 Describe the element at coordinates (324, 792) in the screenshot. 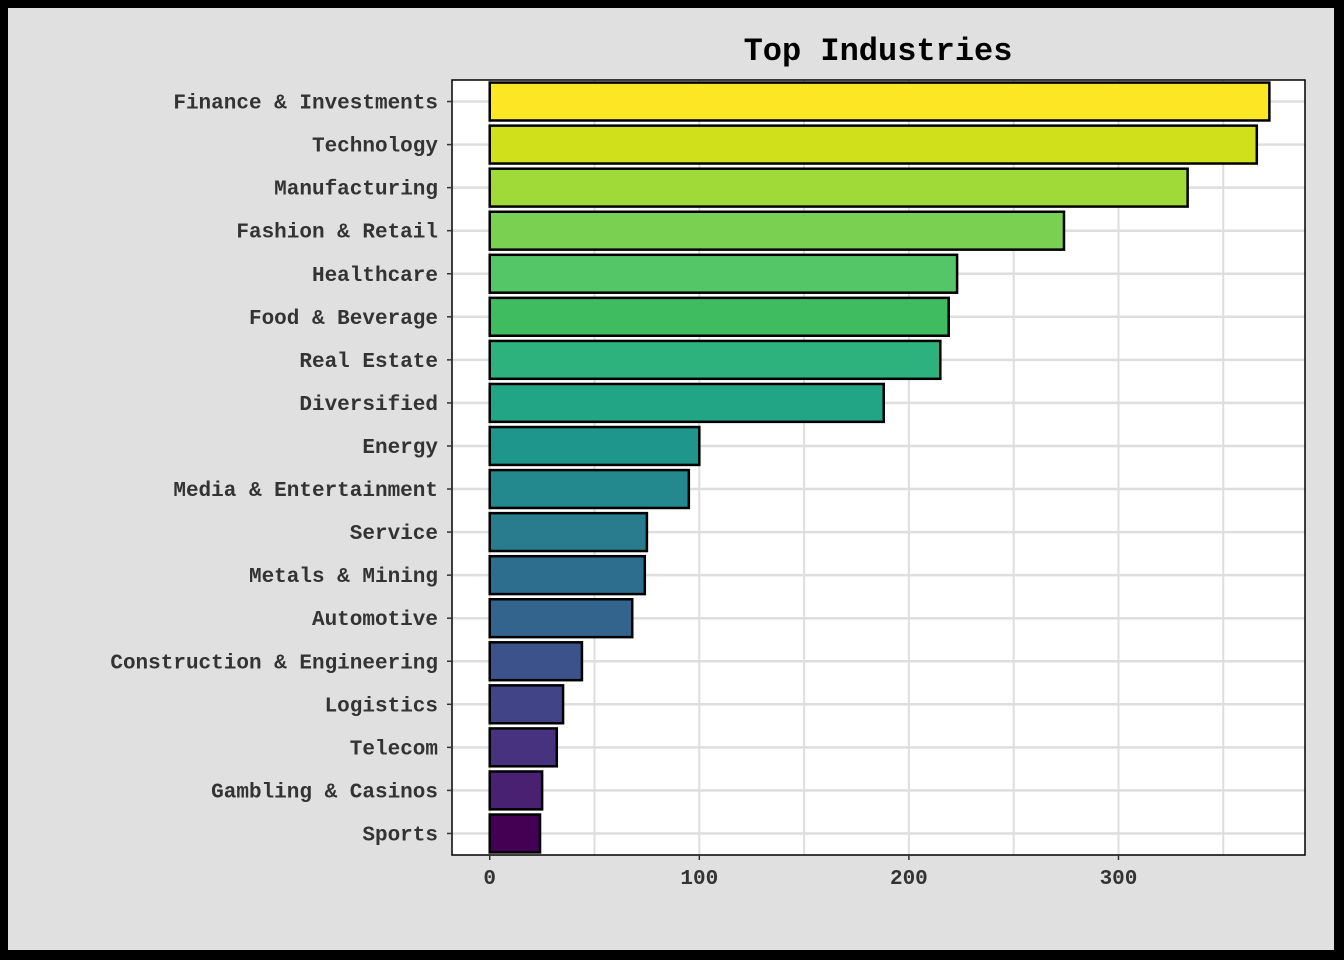

I see `y-tick-label: Gambling & Casinos` at that location.